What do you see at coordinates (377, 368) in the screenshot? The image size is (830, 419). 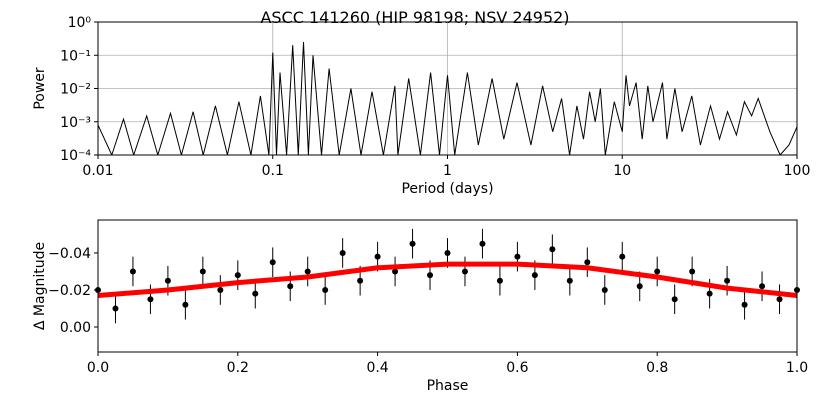 I see `x-tick-label: 0.4` at bounding box center [377, 368].